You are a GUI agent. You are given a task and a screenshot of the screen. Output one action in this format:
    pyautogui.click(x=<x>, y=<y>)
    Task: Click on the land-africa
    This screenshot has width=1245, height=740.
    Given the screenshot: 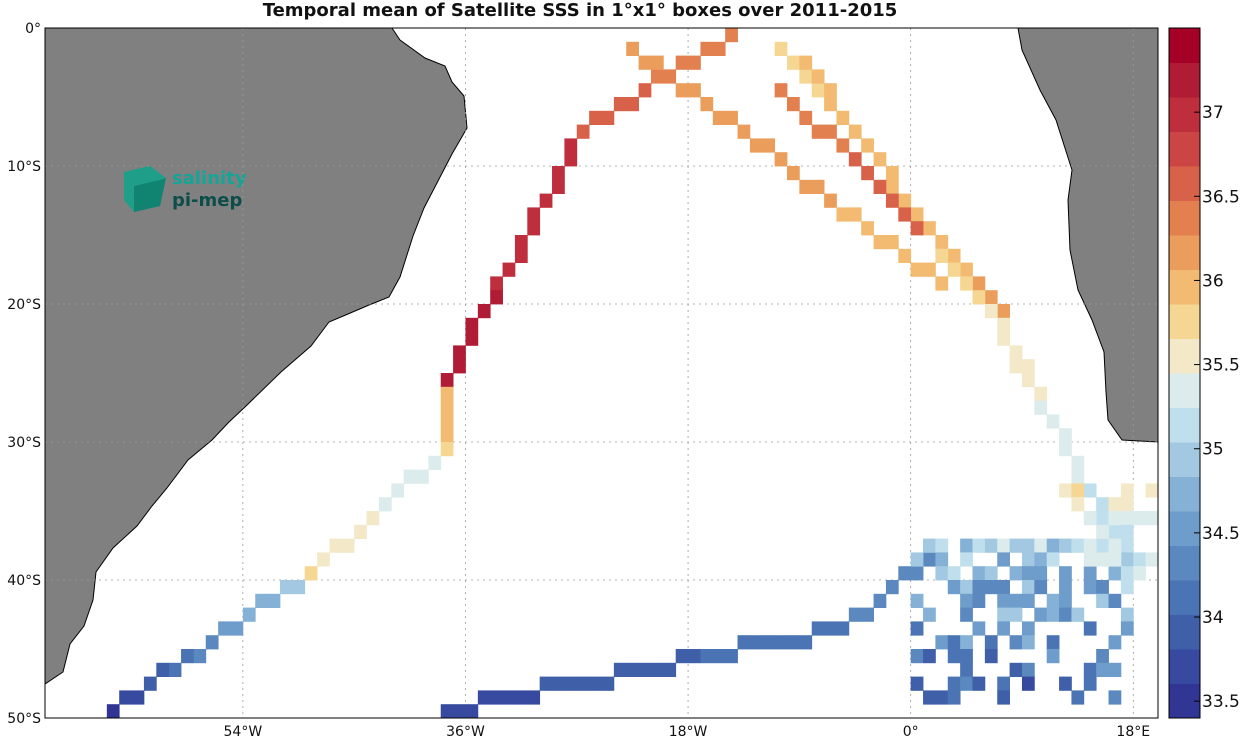 What is the action you would take?
    pyautogui.click(x=1087, y=235)
    